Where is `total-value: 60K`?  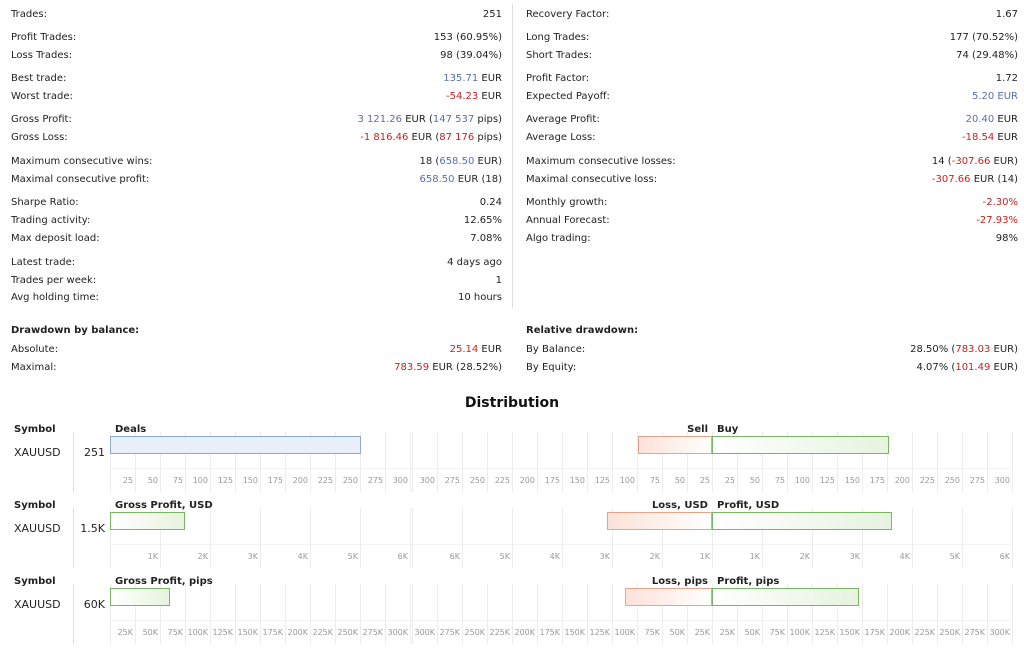
total-value: 60K is located at coordinates (94, 604).